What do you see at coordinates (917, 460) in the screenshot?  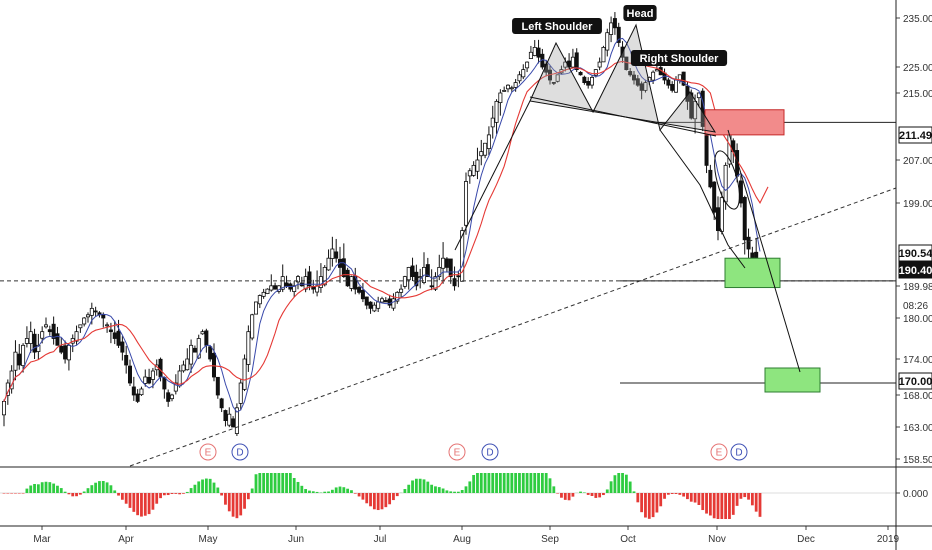 I see `price-tick-label: 158.50` at bounding box center [917, 460].